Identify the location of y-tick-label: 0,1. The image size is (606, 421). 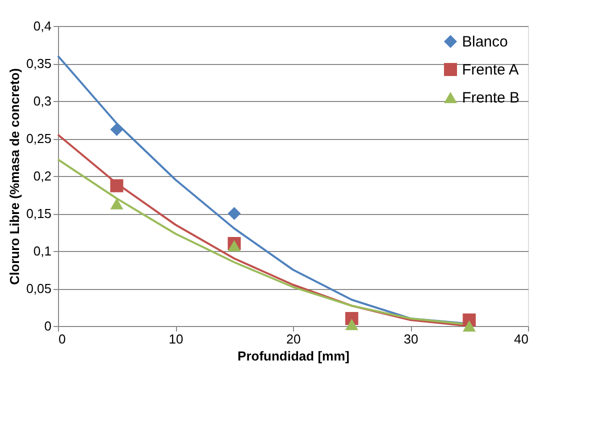
(42, 251).